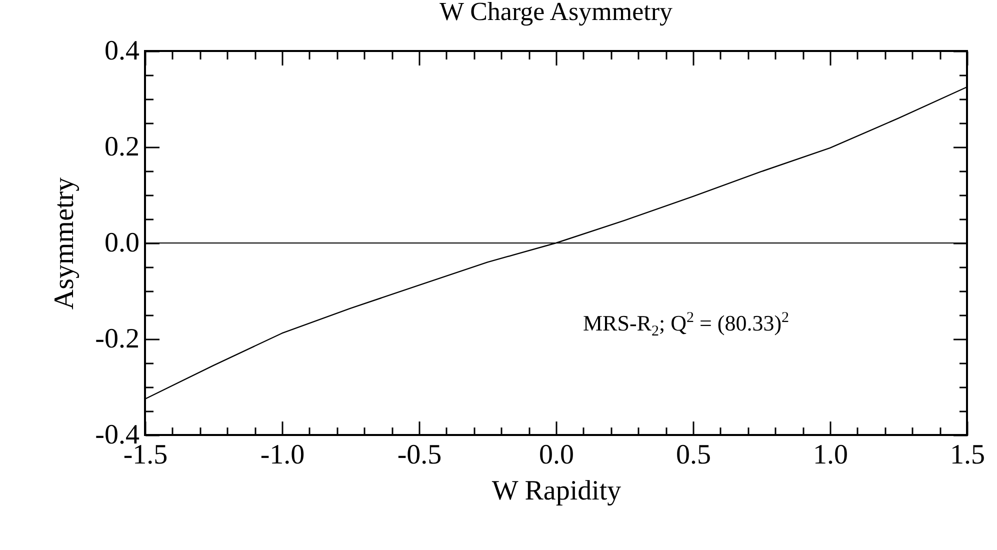  Describe the element at coordinates (556, 13) in the screenshot. I see `chart-title: W Charge Asymmetry` at that location.